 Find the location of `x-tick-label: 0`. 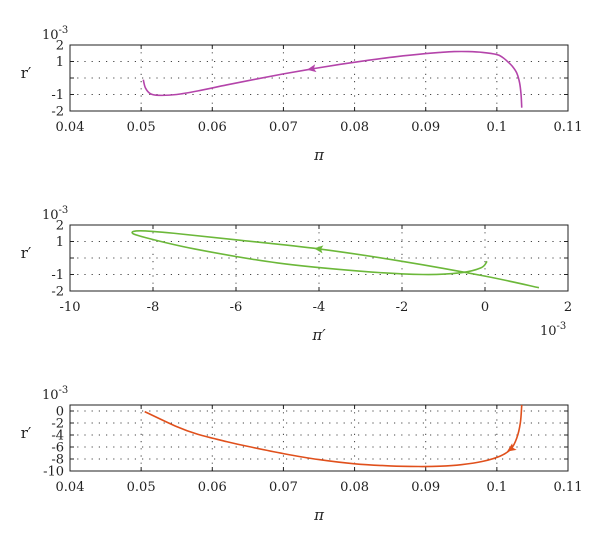

x-tick-label: 0 is located at coordinates (485, 307).